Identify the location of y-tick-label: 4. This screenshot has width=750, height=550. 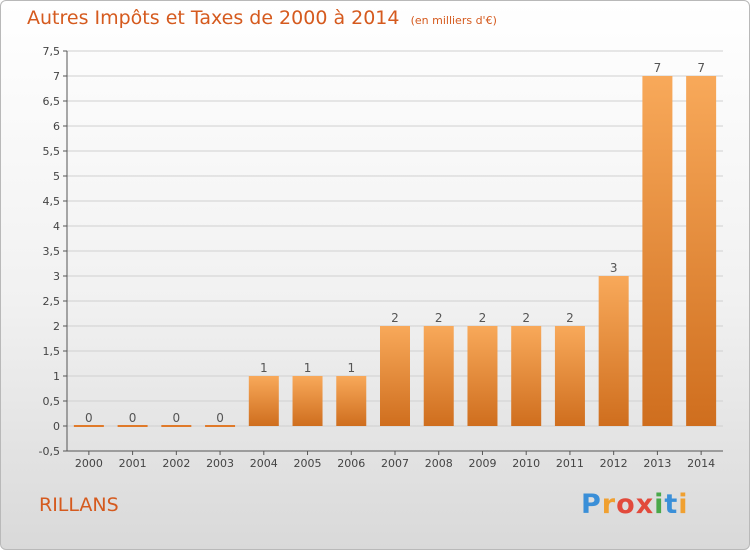
(56, 226).